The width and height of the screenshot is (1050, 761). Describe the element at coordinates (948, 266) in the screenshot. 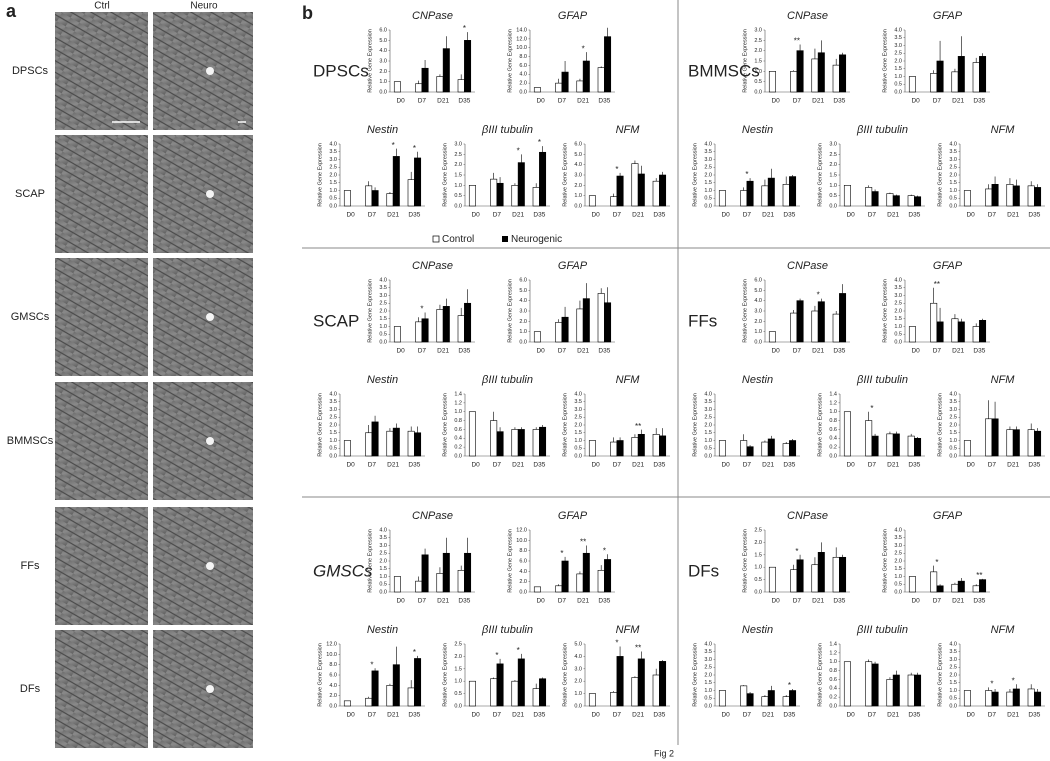

I see `chart-title: GFAP` at that location.